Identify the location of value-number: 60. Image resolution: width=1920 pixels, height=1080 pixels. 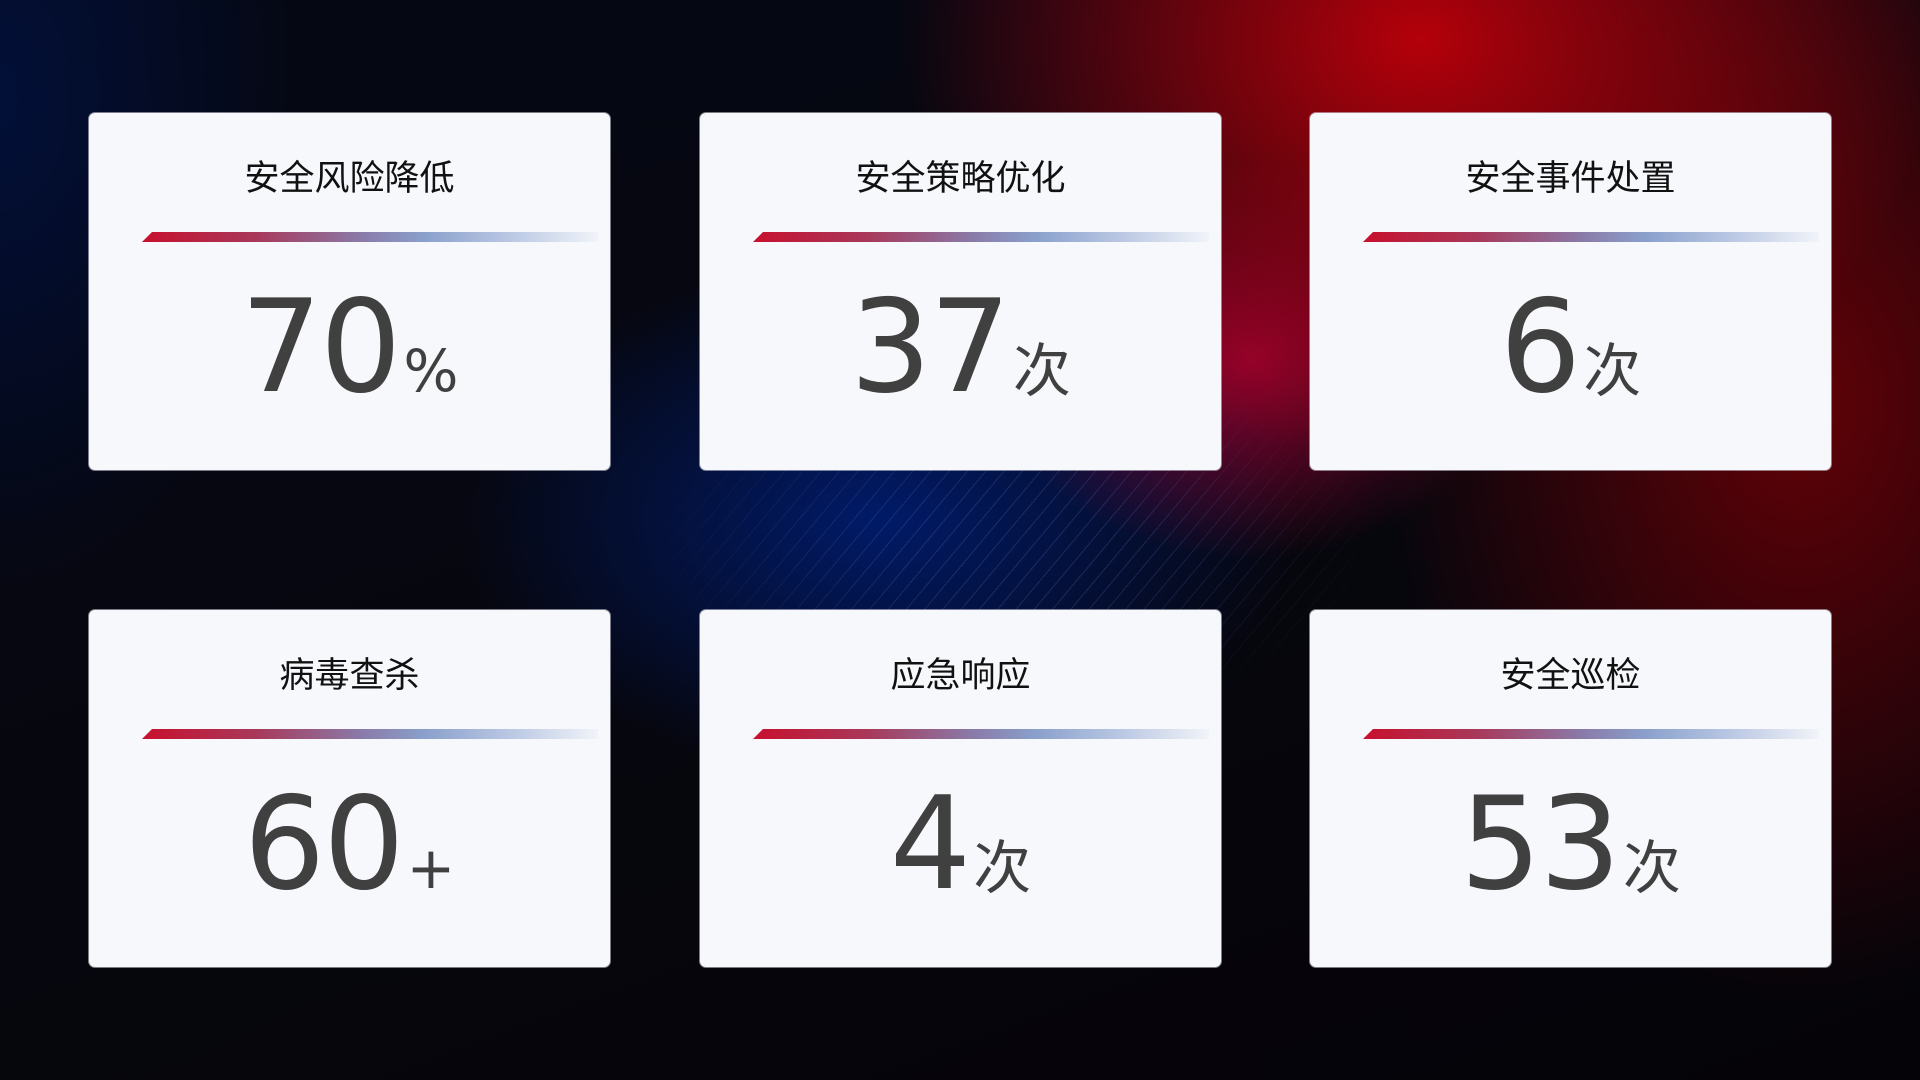
(324, 844).